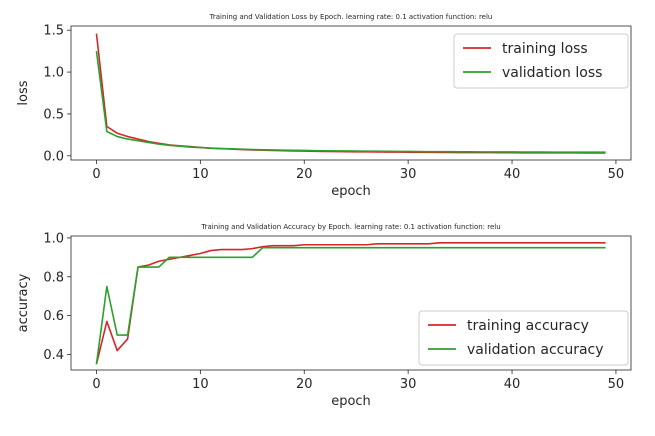  I want to click on loss-y-axis-label: loss, so click(23, 92).